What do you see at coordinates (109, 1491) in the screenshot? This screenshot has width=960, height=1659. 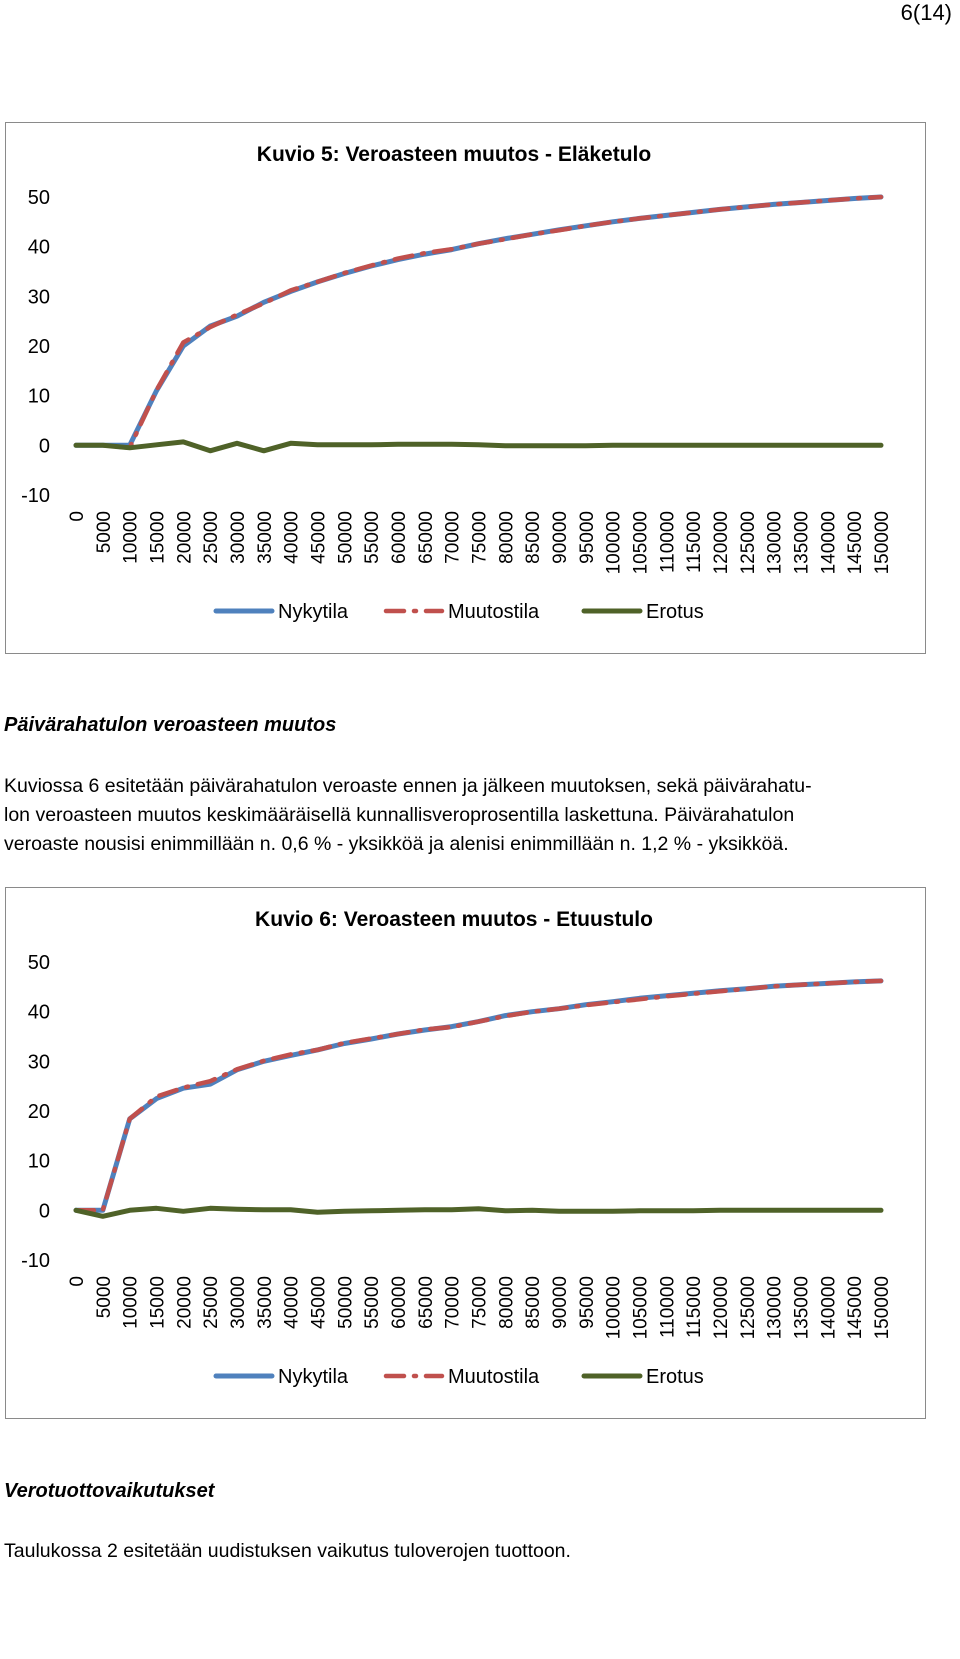 I see `section-heading-verotuottovaikutukset: Verotuottovaikutukset` at bounding box center [109, 1491].